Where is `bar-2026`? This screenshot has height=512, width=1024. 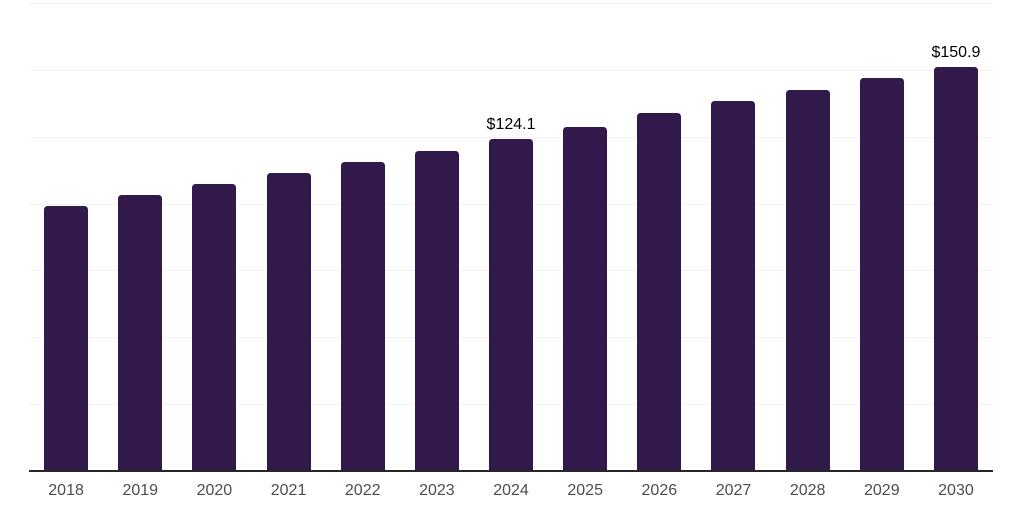 bar-2026 is located at coordinates (659, 292).